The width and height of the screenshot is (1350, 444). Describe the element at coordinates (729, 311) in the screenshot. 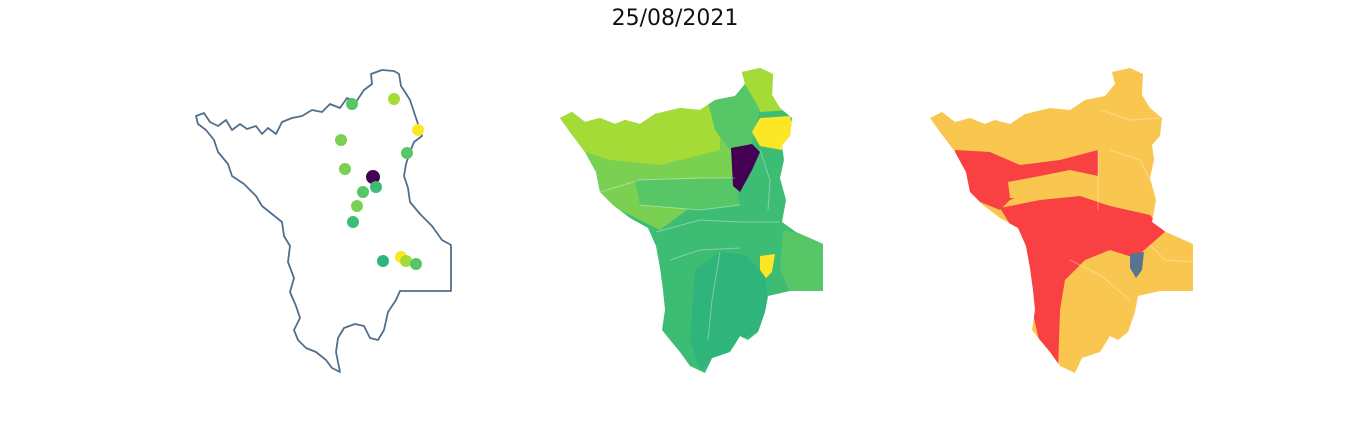

I see `zone-south-teal` at that location.